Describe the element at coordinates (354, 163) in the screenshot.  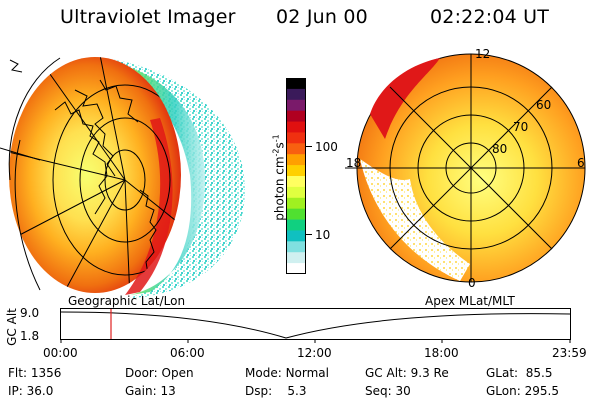
I see `mlt-label-18: 18` at that location.